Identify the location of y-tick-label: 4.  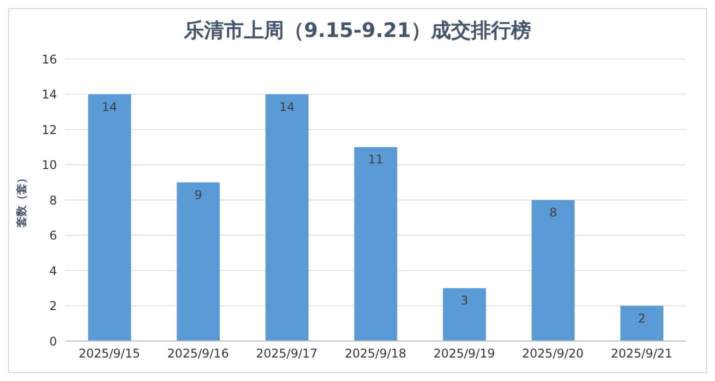
(53, 271).